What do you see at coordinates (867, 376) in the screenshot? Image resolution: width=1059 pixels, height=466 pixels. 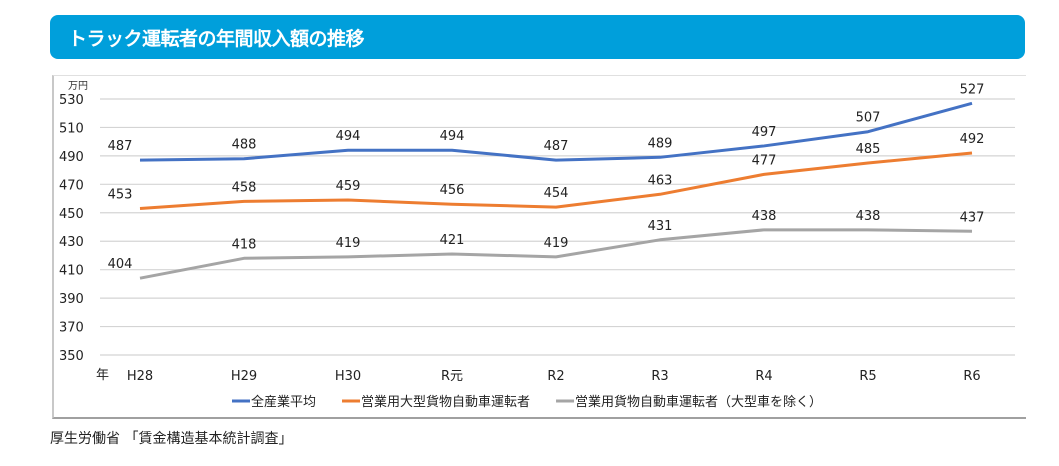 I see `x-tick-label: R5` at bounding box center [867, 376].